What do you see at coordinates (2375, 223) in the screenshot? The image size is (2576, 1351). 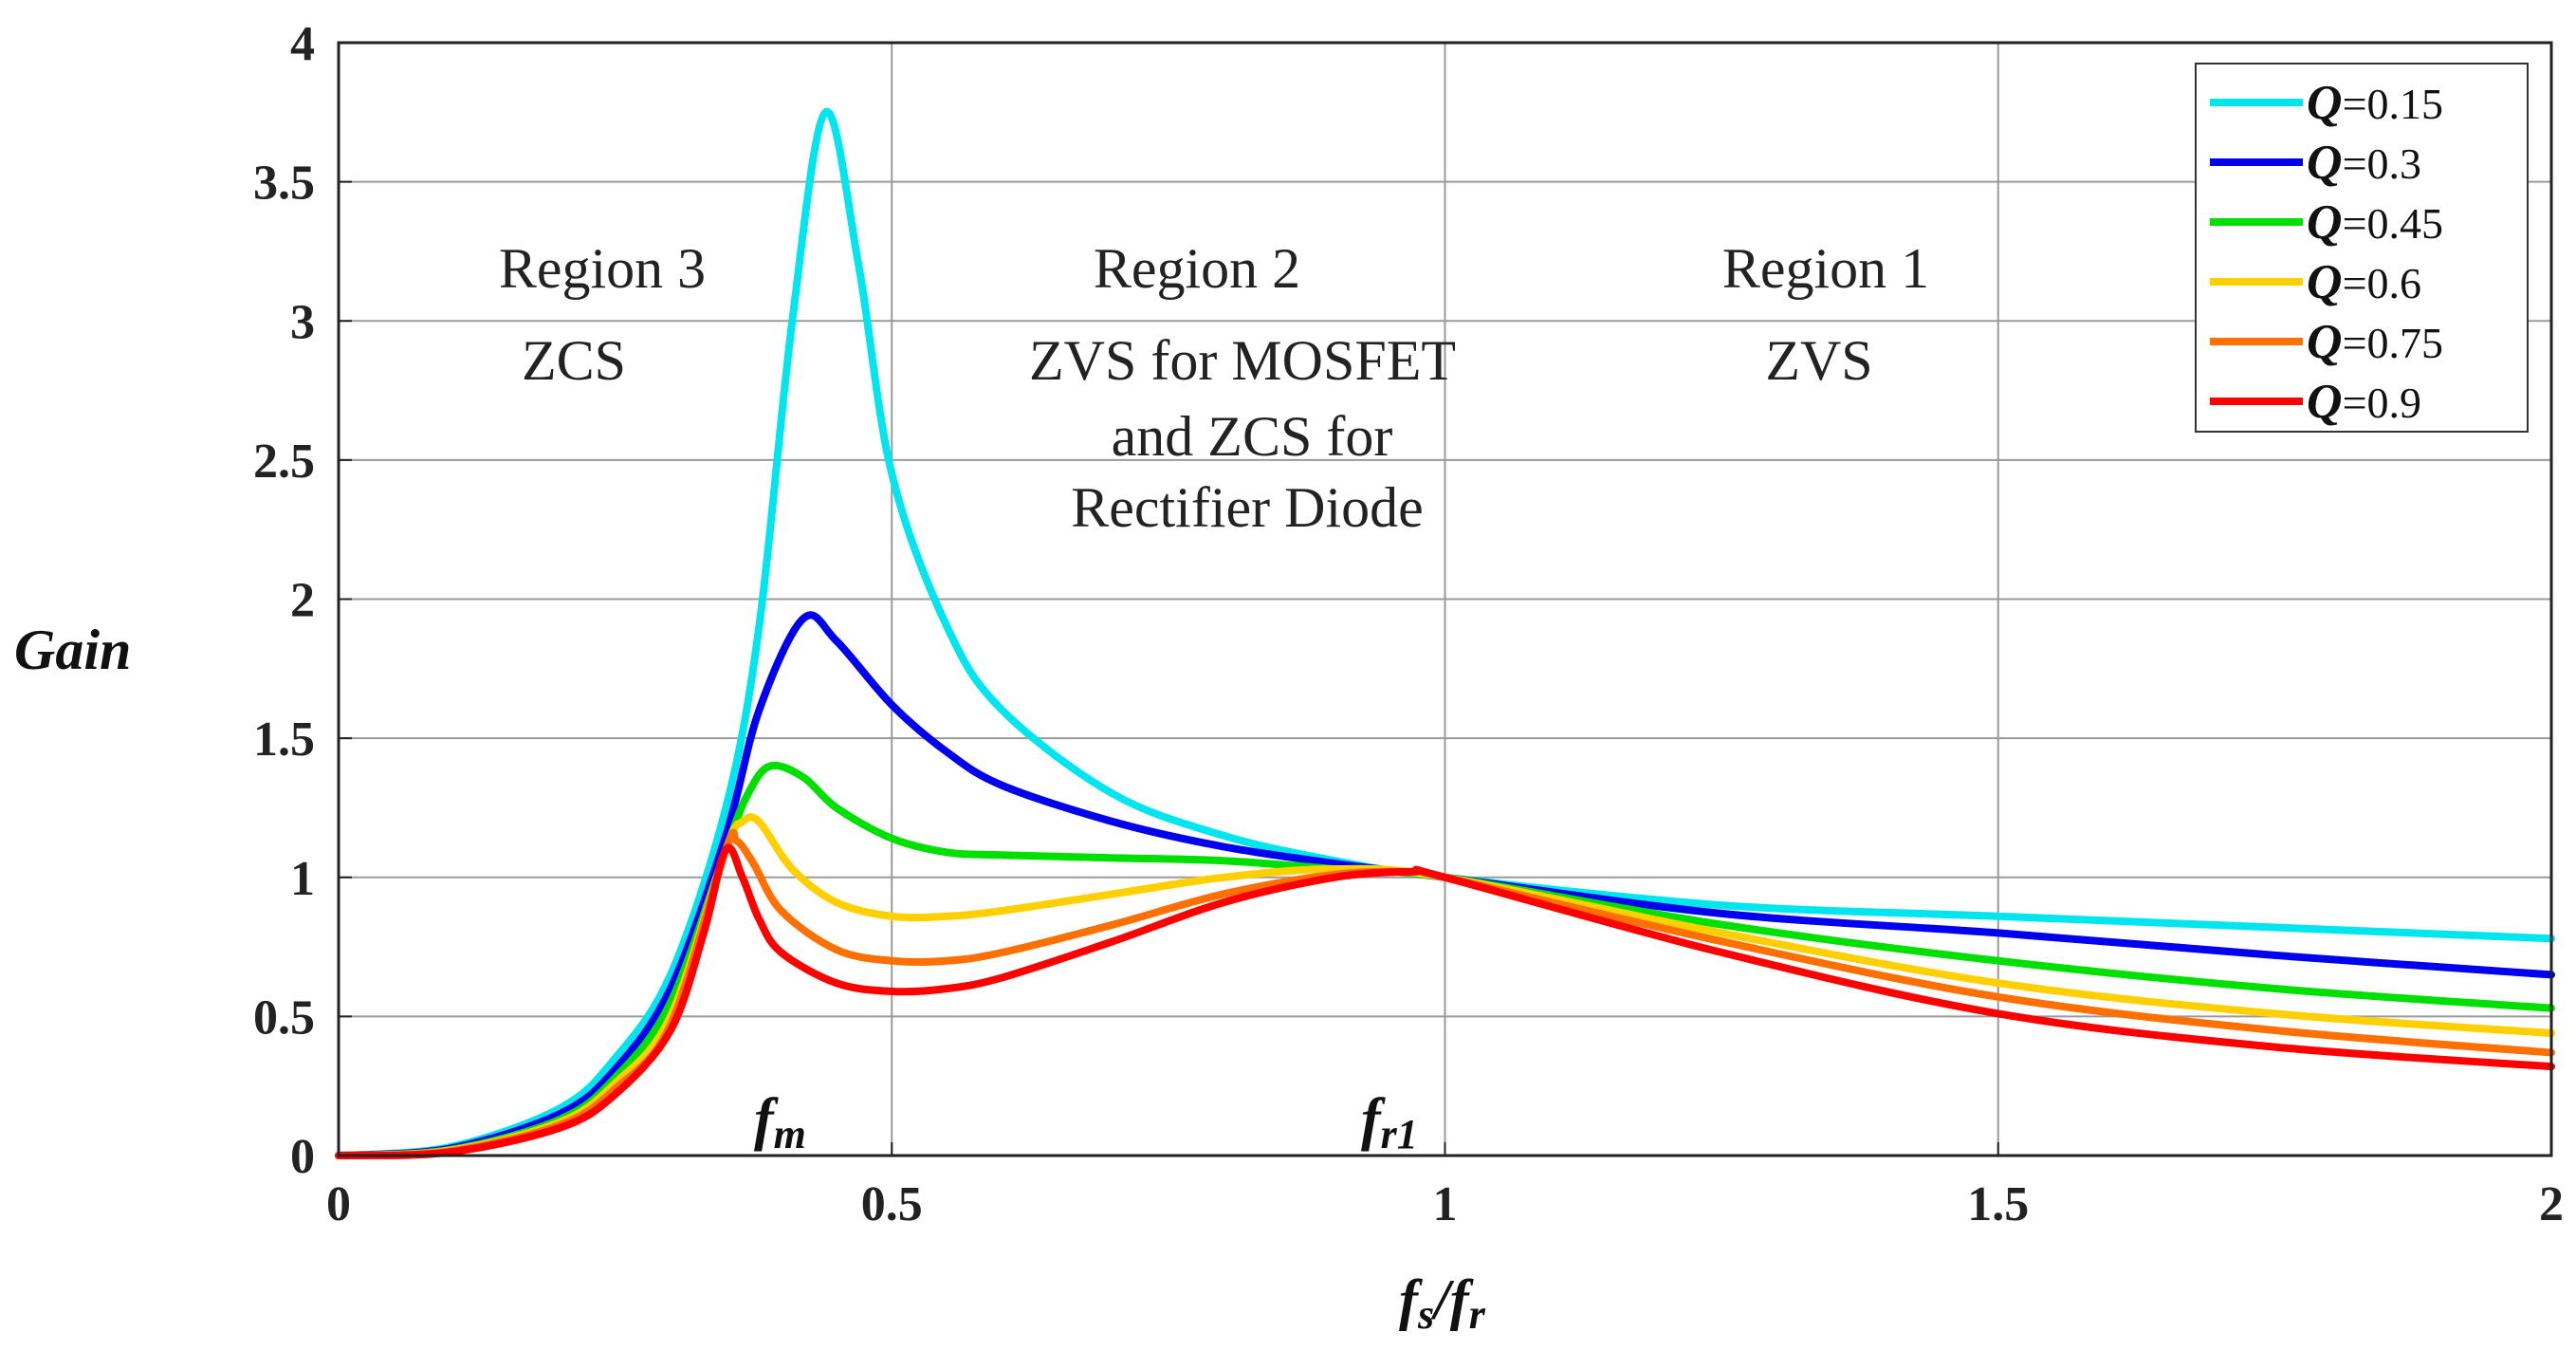 I see `legend-label: Q=0.45` at bounding box center [2375, 223].